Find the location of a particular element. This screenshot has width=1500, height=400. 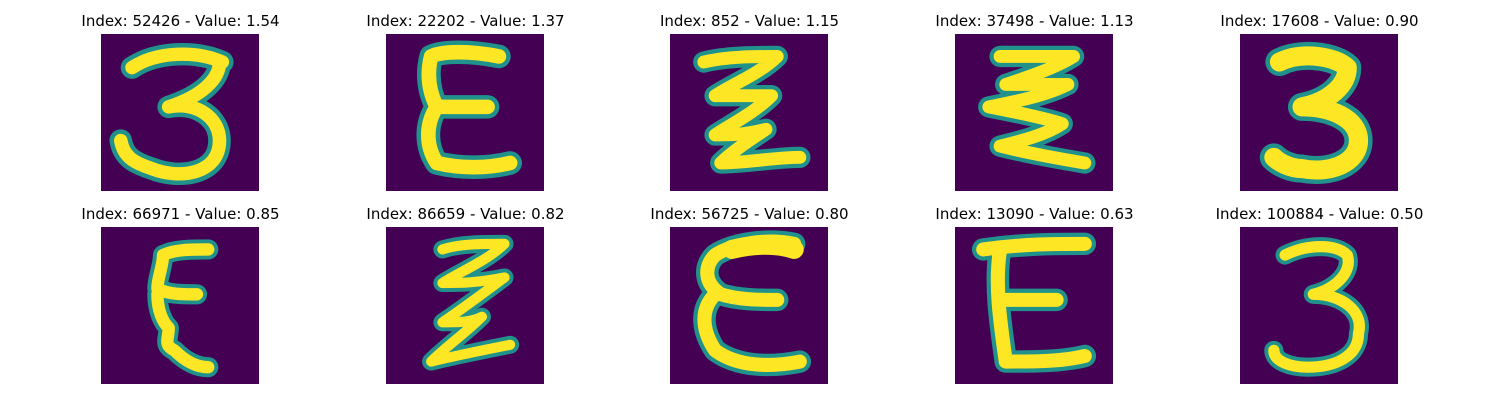

panel-1: Index: 52426 - Value: 1.54 is located at coordinates (180, 106).